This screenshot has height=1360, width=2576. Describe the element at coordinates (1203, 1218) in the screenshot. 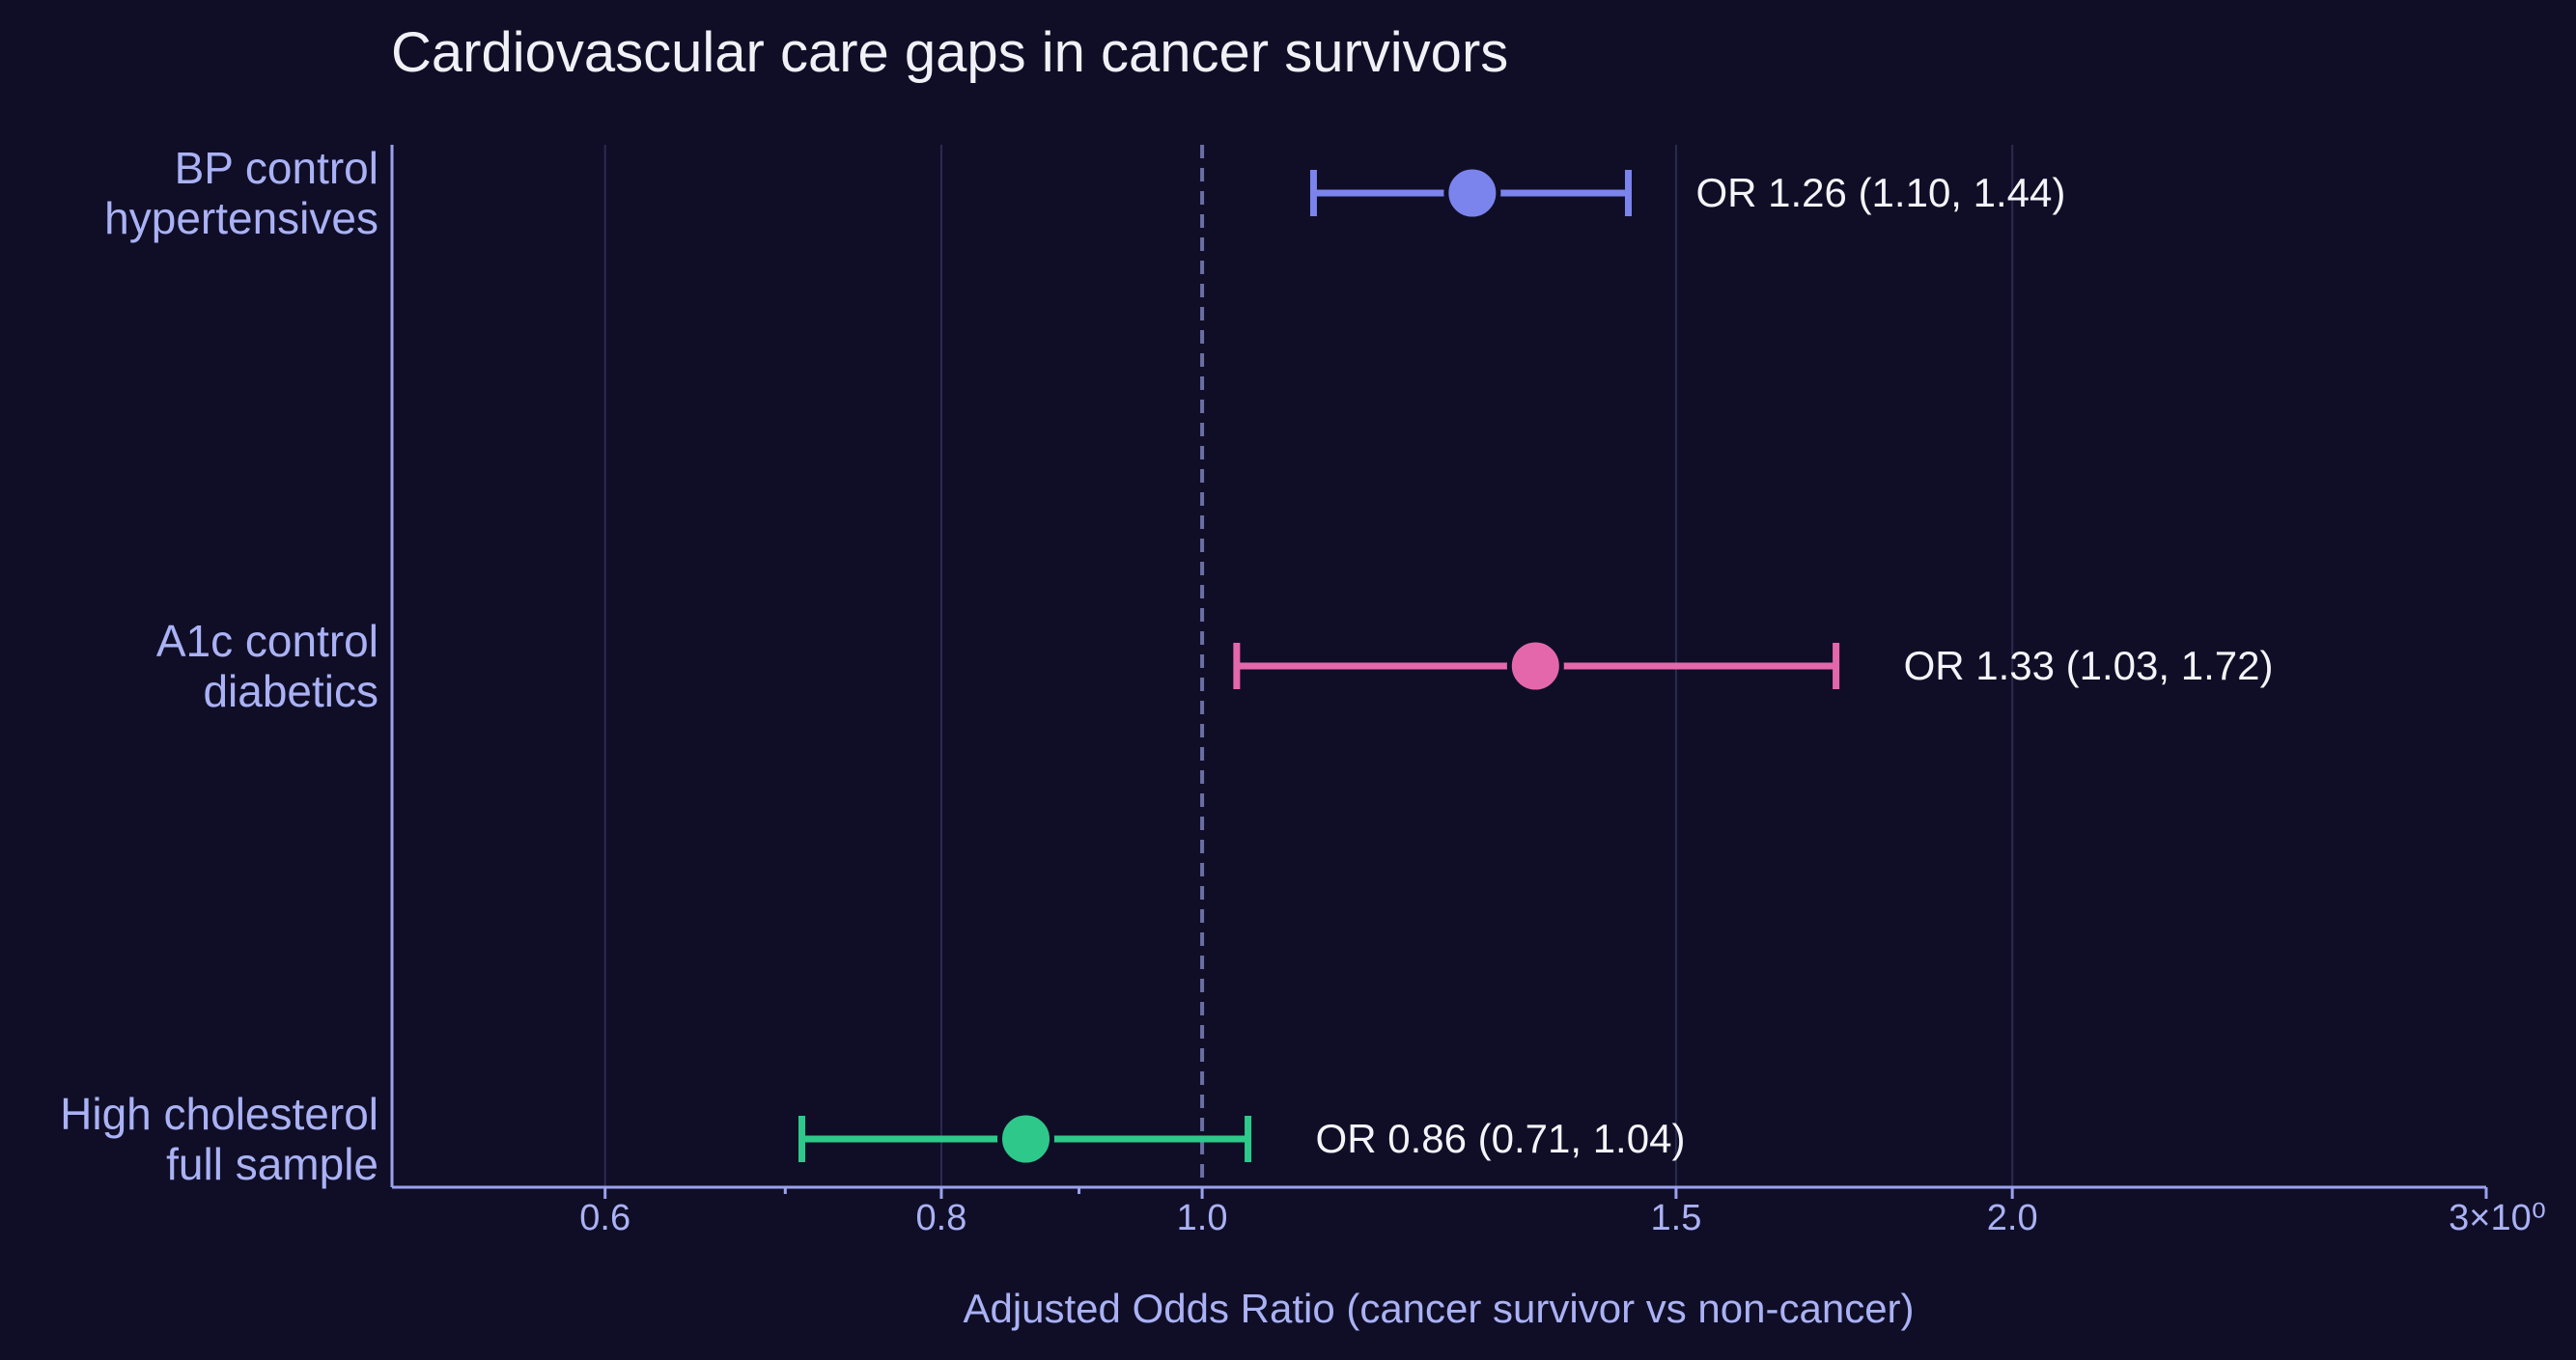

I see `x-tick-label: 1.0` at that location.